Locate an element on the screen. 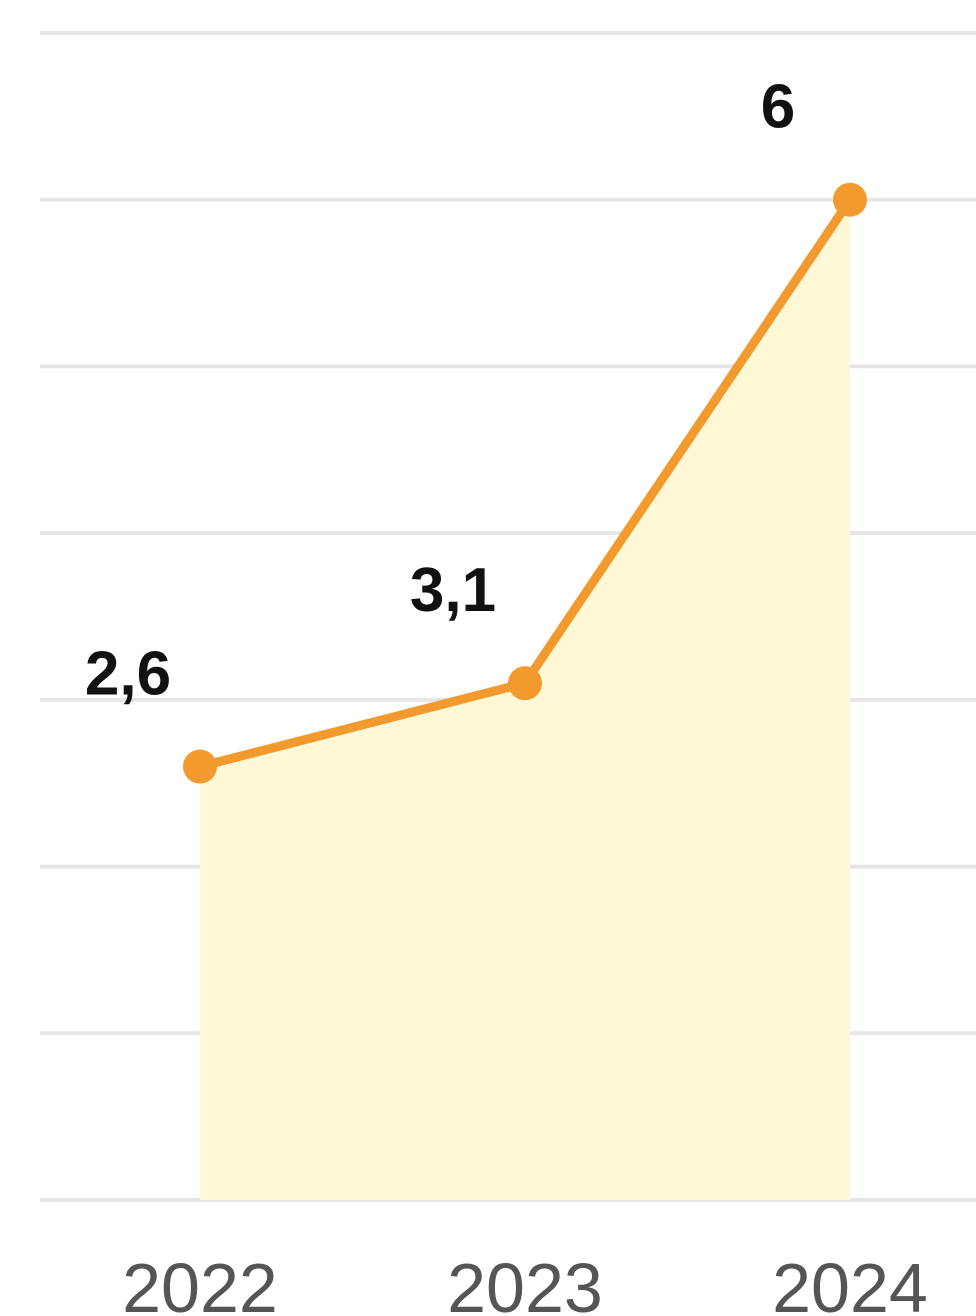 This screenshot has height=1316, width=976. value-label: 6 is located at coordinates (778, 107).